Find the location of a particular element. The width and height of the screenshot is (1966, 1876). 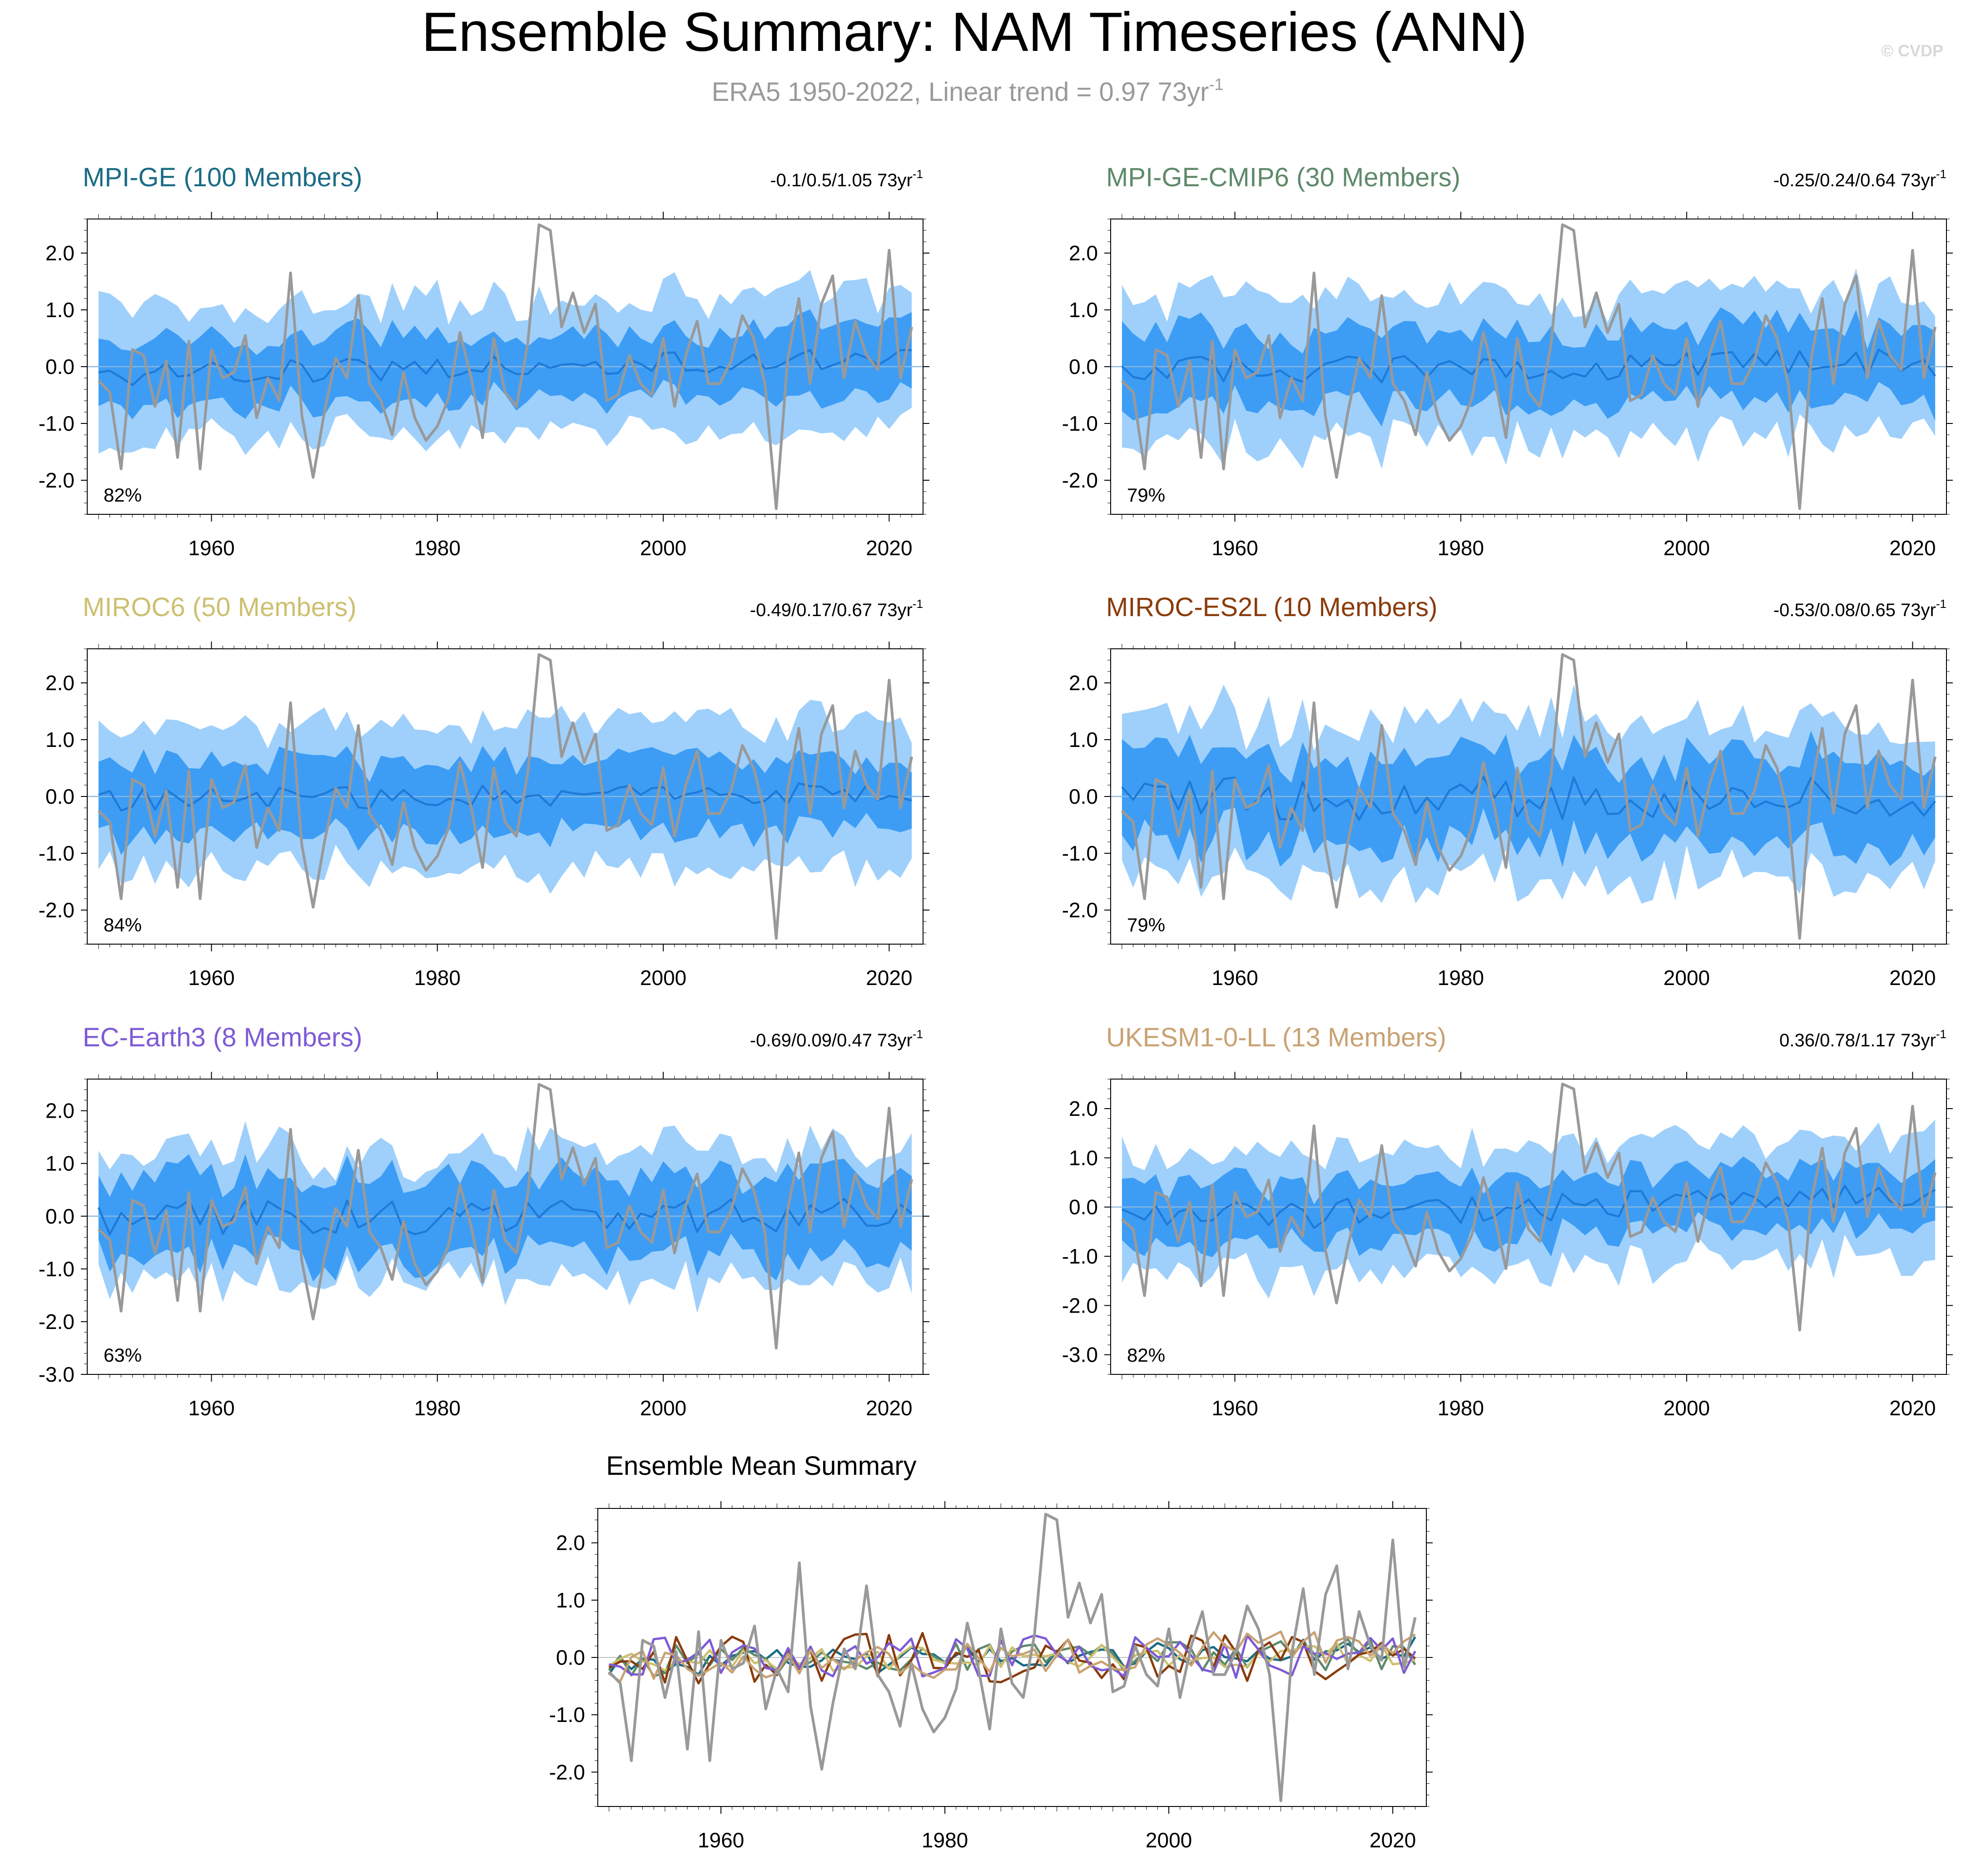

trend-text: 0.36/0.78/1.17 73yr is located at coordinates (1857, 1040).